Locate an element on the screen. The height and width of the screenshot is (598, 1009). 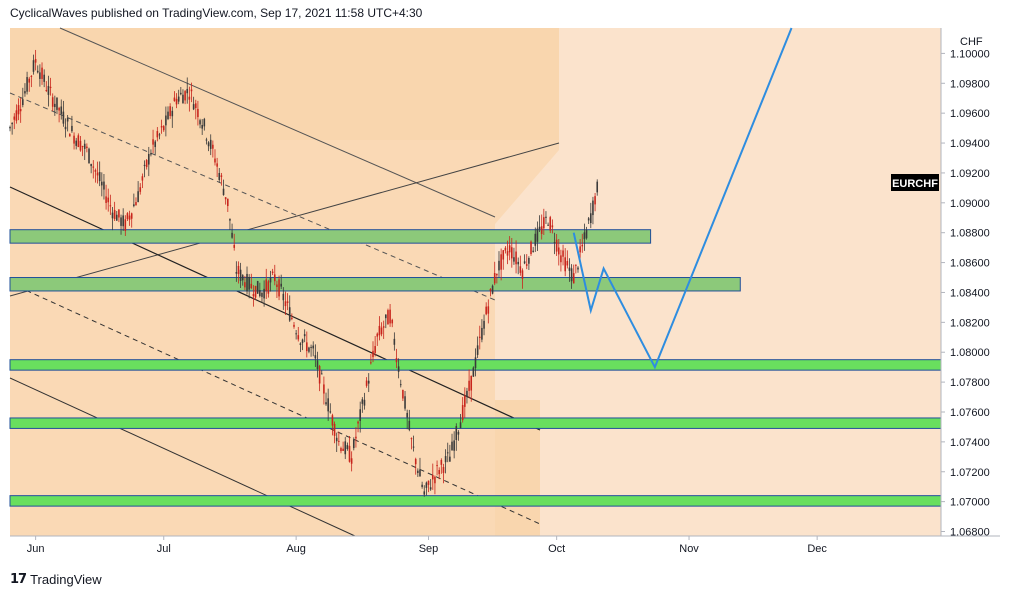
footer-brand: 17 TradingView is located at coordinates (56, 579).